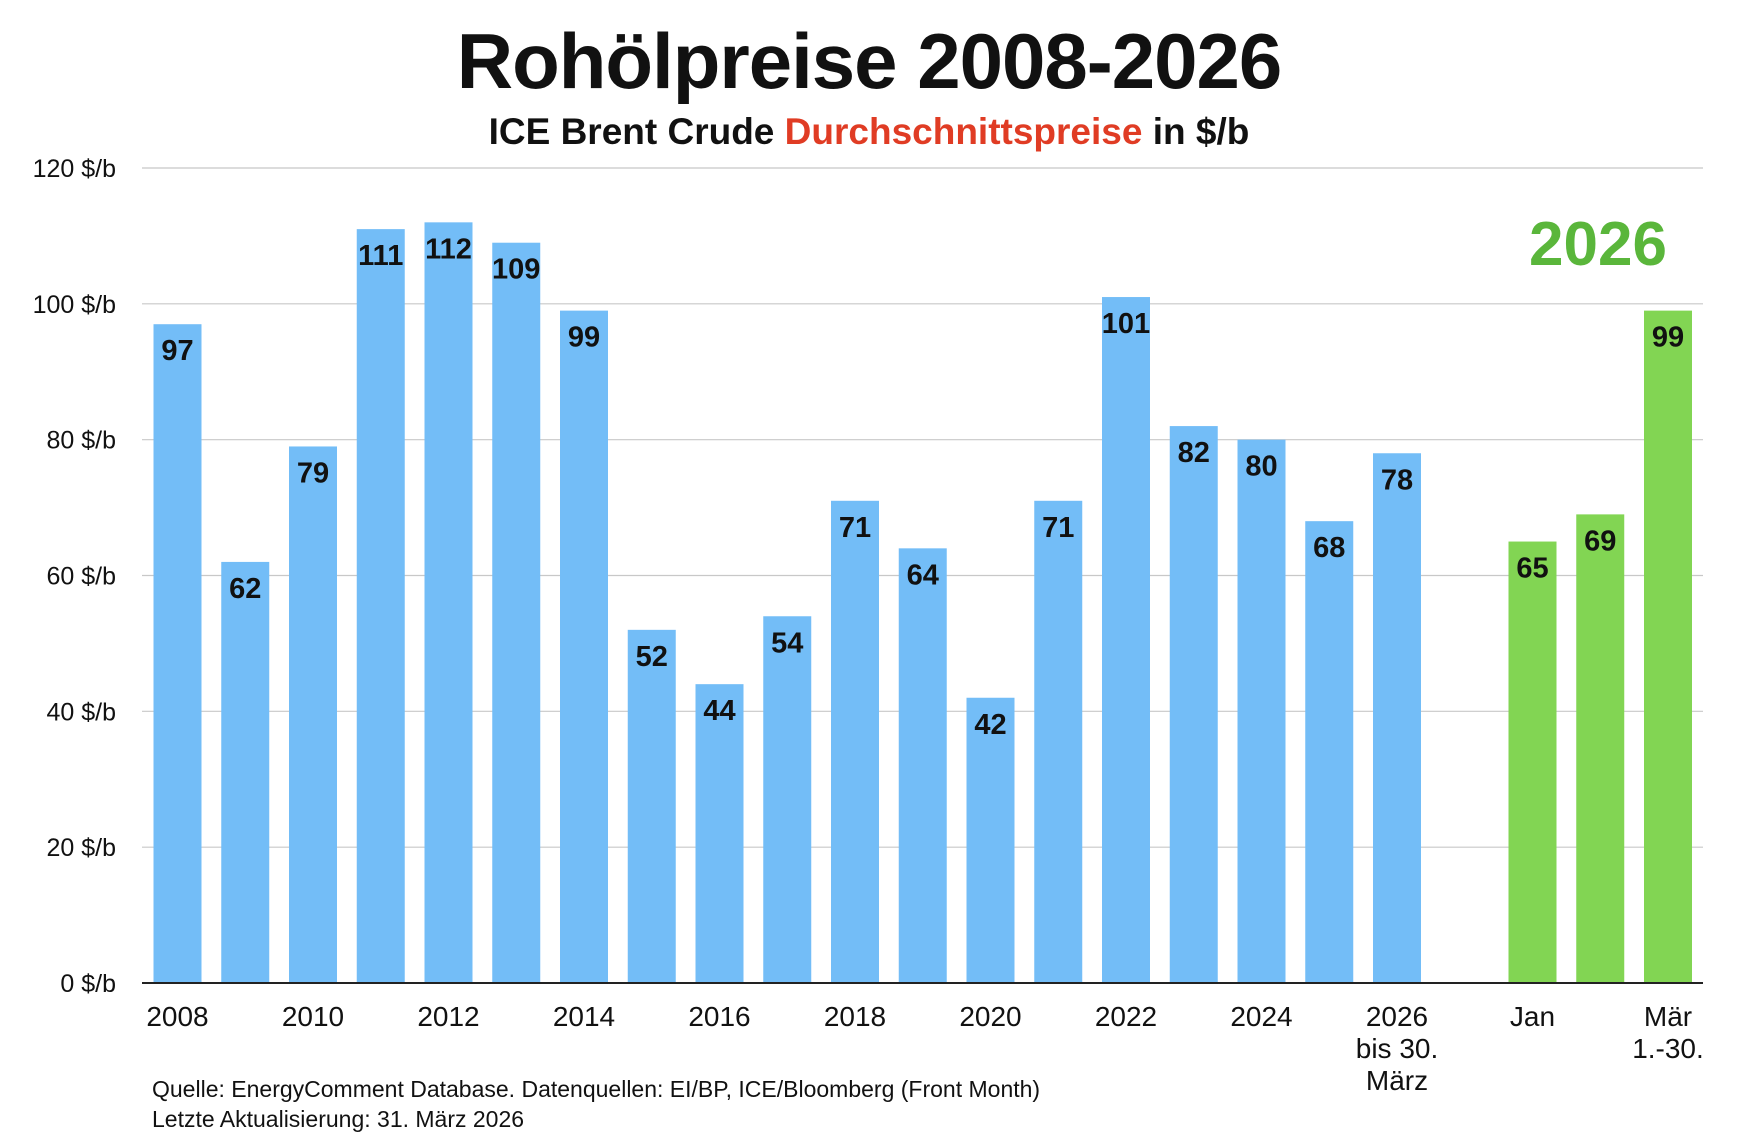  What do you see at coordinates (1194, 453) in the screenshot?
I see `bar-value-label: 82` at bounding box center [1194, 453].